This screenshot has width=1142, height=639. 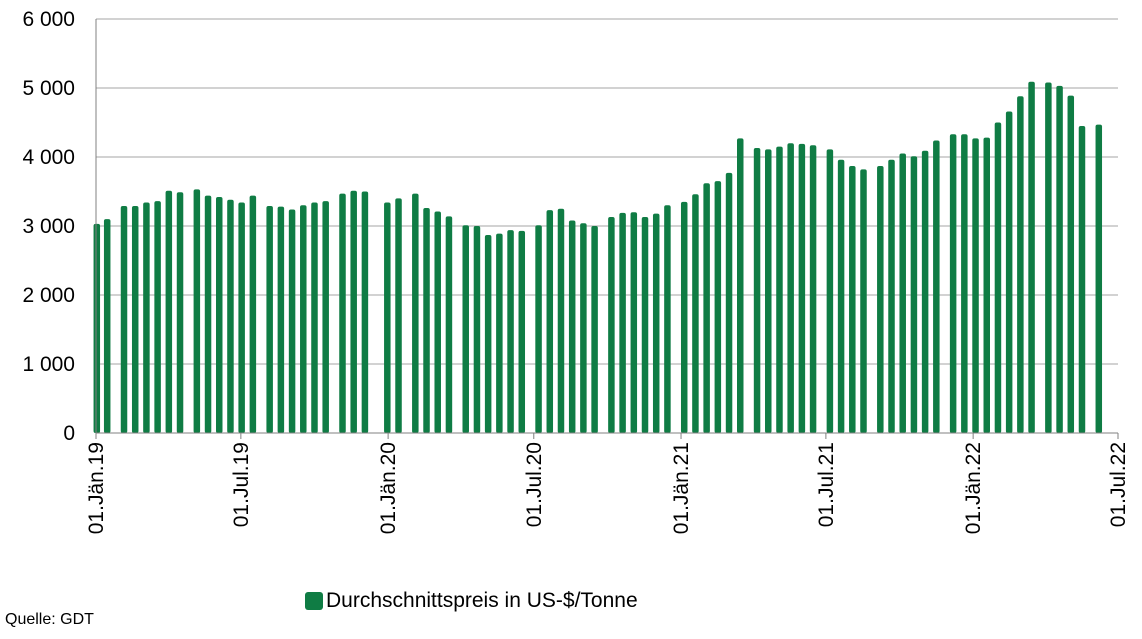 What do you see at coordinates (681, 488) in the screenshot?
I see `x-tick-label: 01.Jän.21` at bounding box center [681, 488].